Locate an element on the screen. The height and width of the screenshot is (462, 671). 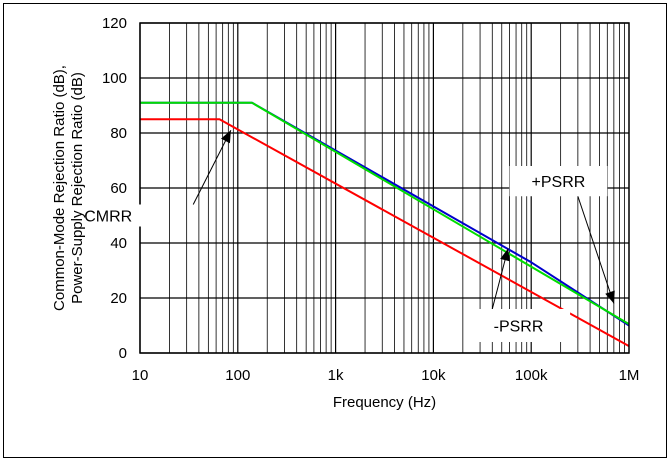
y-tick-label: 120 is located at coordinates (114, 23).